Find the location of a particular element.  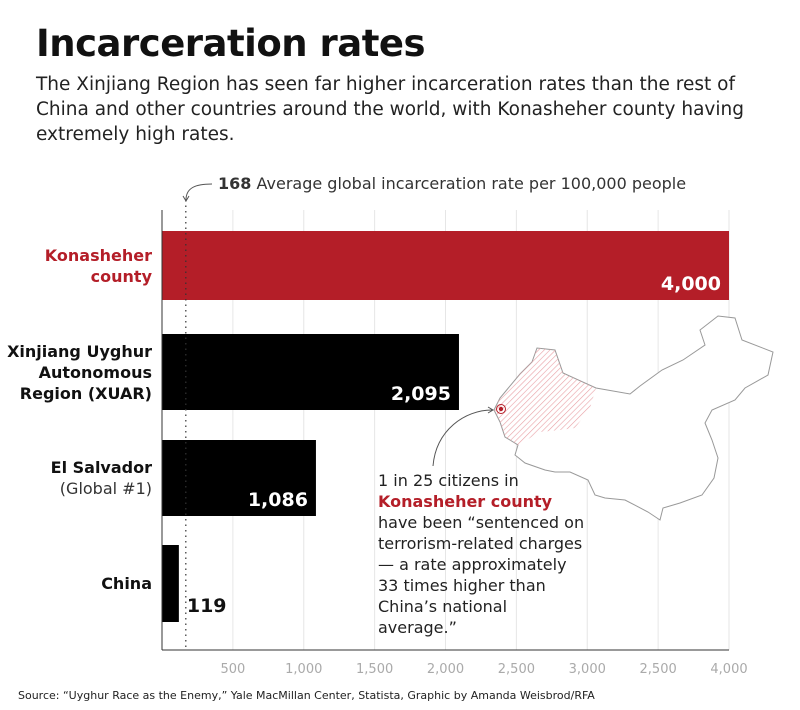

category-label: China is located at coordinates (126, 583).